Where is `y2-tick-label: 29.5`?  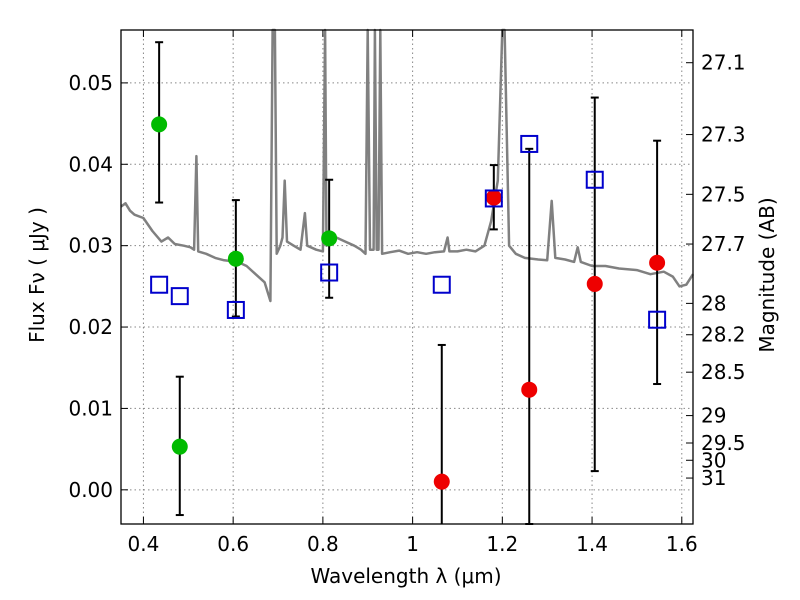 y2-tick-label: 29.5 is located at coordinates (723, 443).